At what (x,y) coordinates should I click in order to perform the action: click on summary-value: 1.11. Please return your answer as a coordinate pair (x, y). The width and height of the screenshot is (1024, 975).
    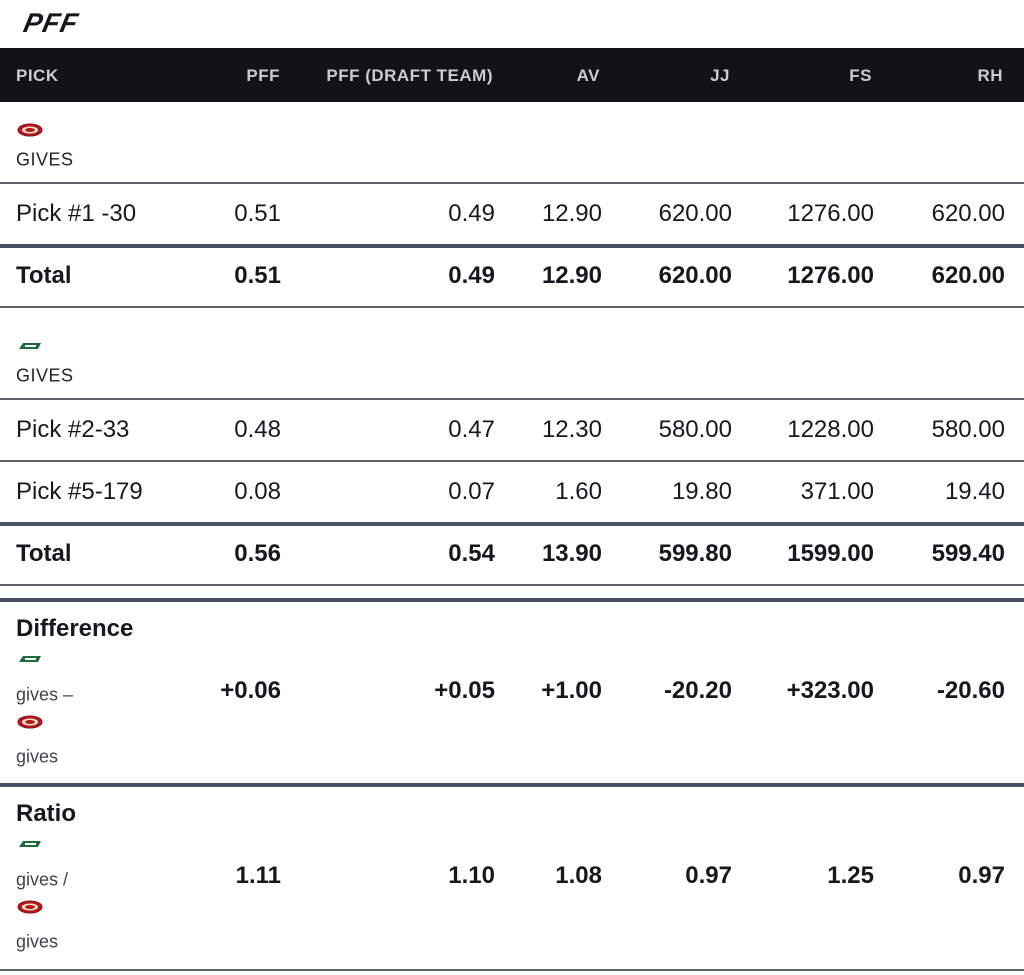
    Looking at the image, I should click on (258, 875).